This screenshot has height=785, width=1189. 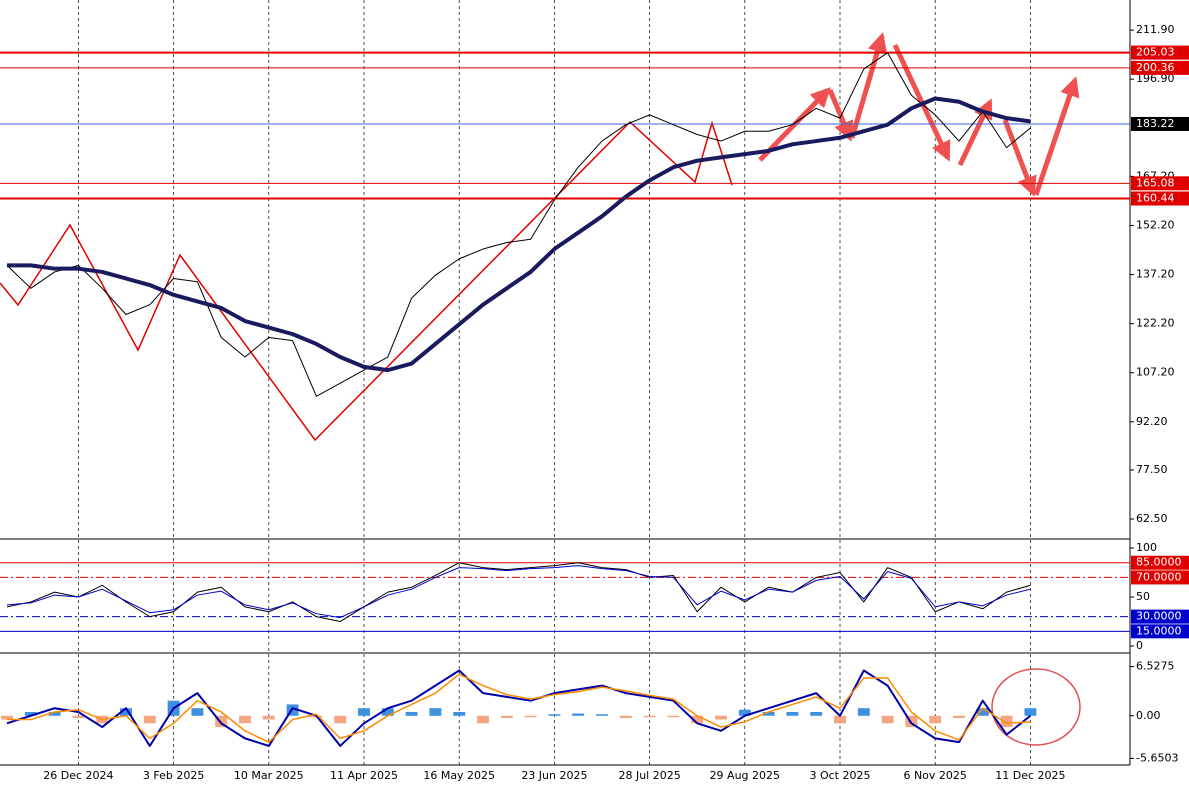 What do you see at coordinates (1146, 547) in the screenshot?
I see `y-tick-label: 100` at bounding box center [1146, 547].